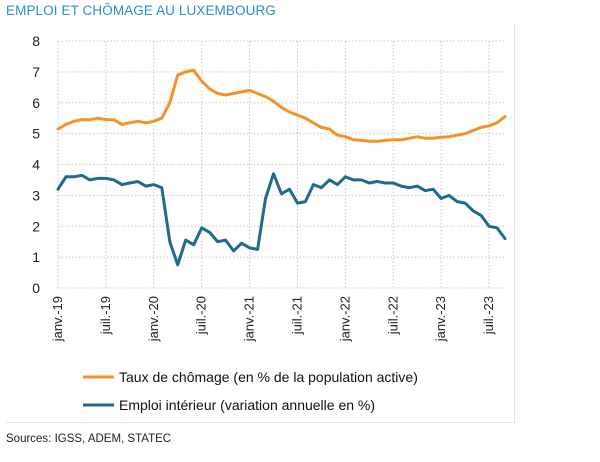 This screenshot has width=600, height=462. What do you see at coordinates (36, 41) in the screenshot?
I see `y-tick-label: 8` at bounding box center [36, 41].